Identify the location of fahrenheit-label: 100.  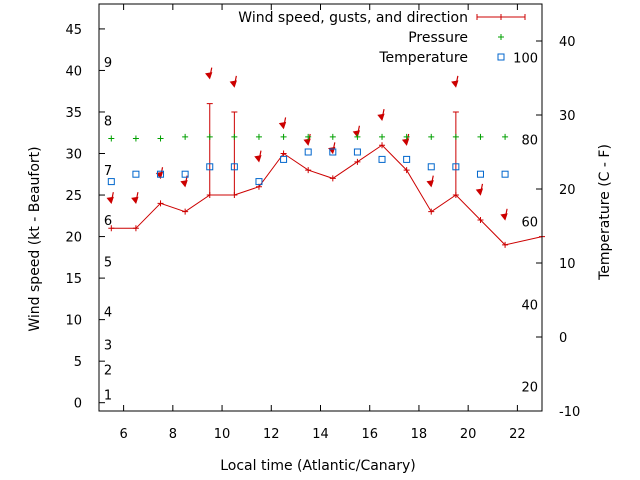
(525, 58).